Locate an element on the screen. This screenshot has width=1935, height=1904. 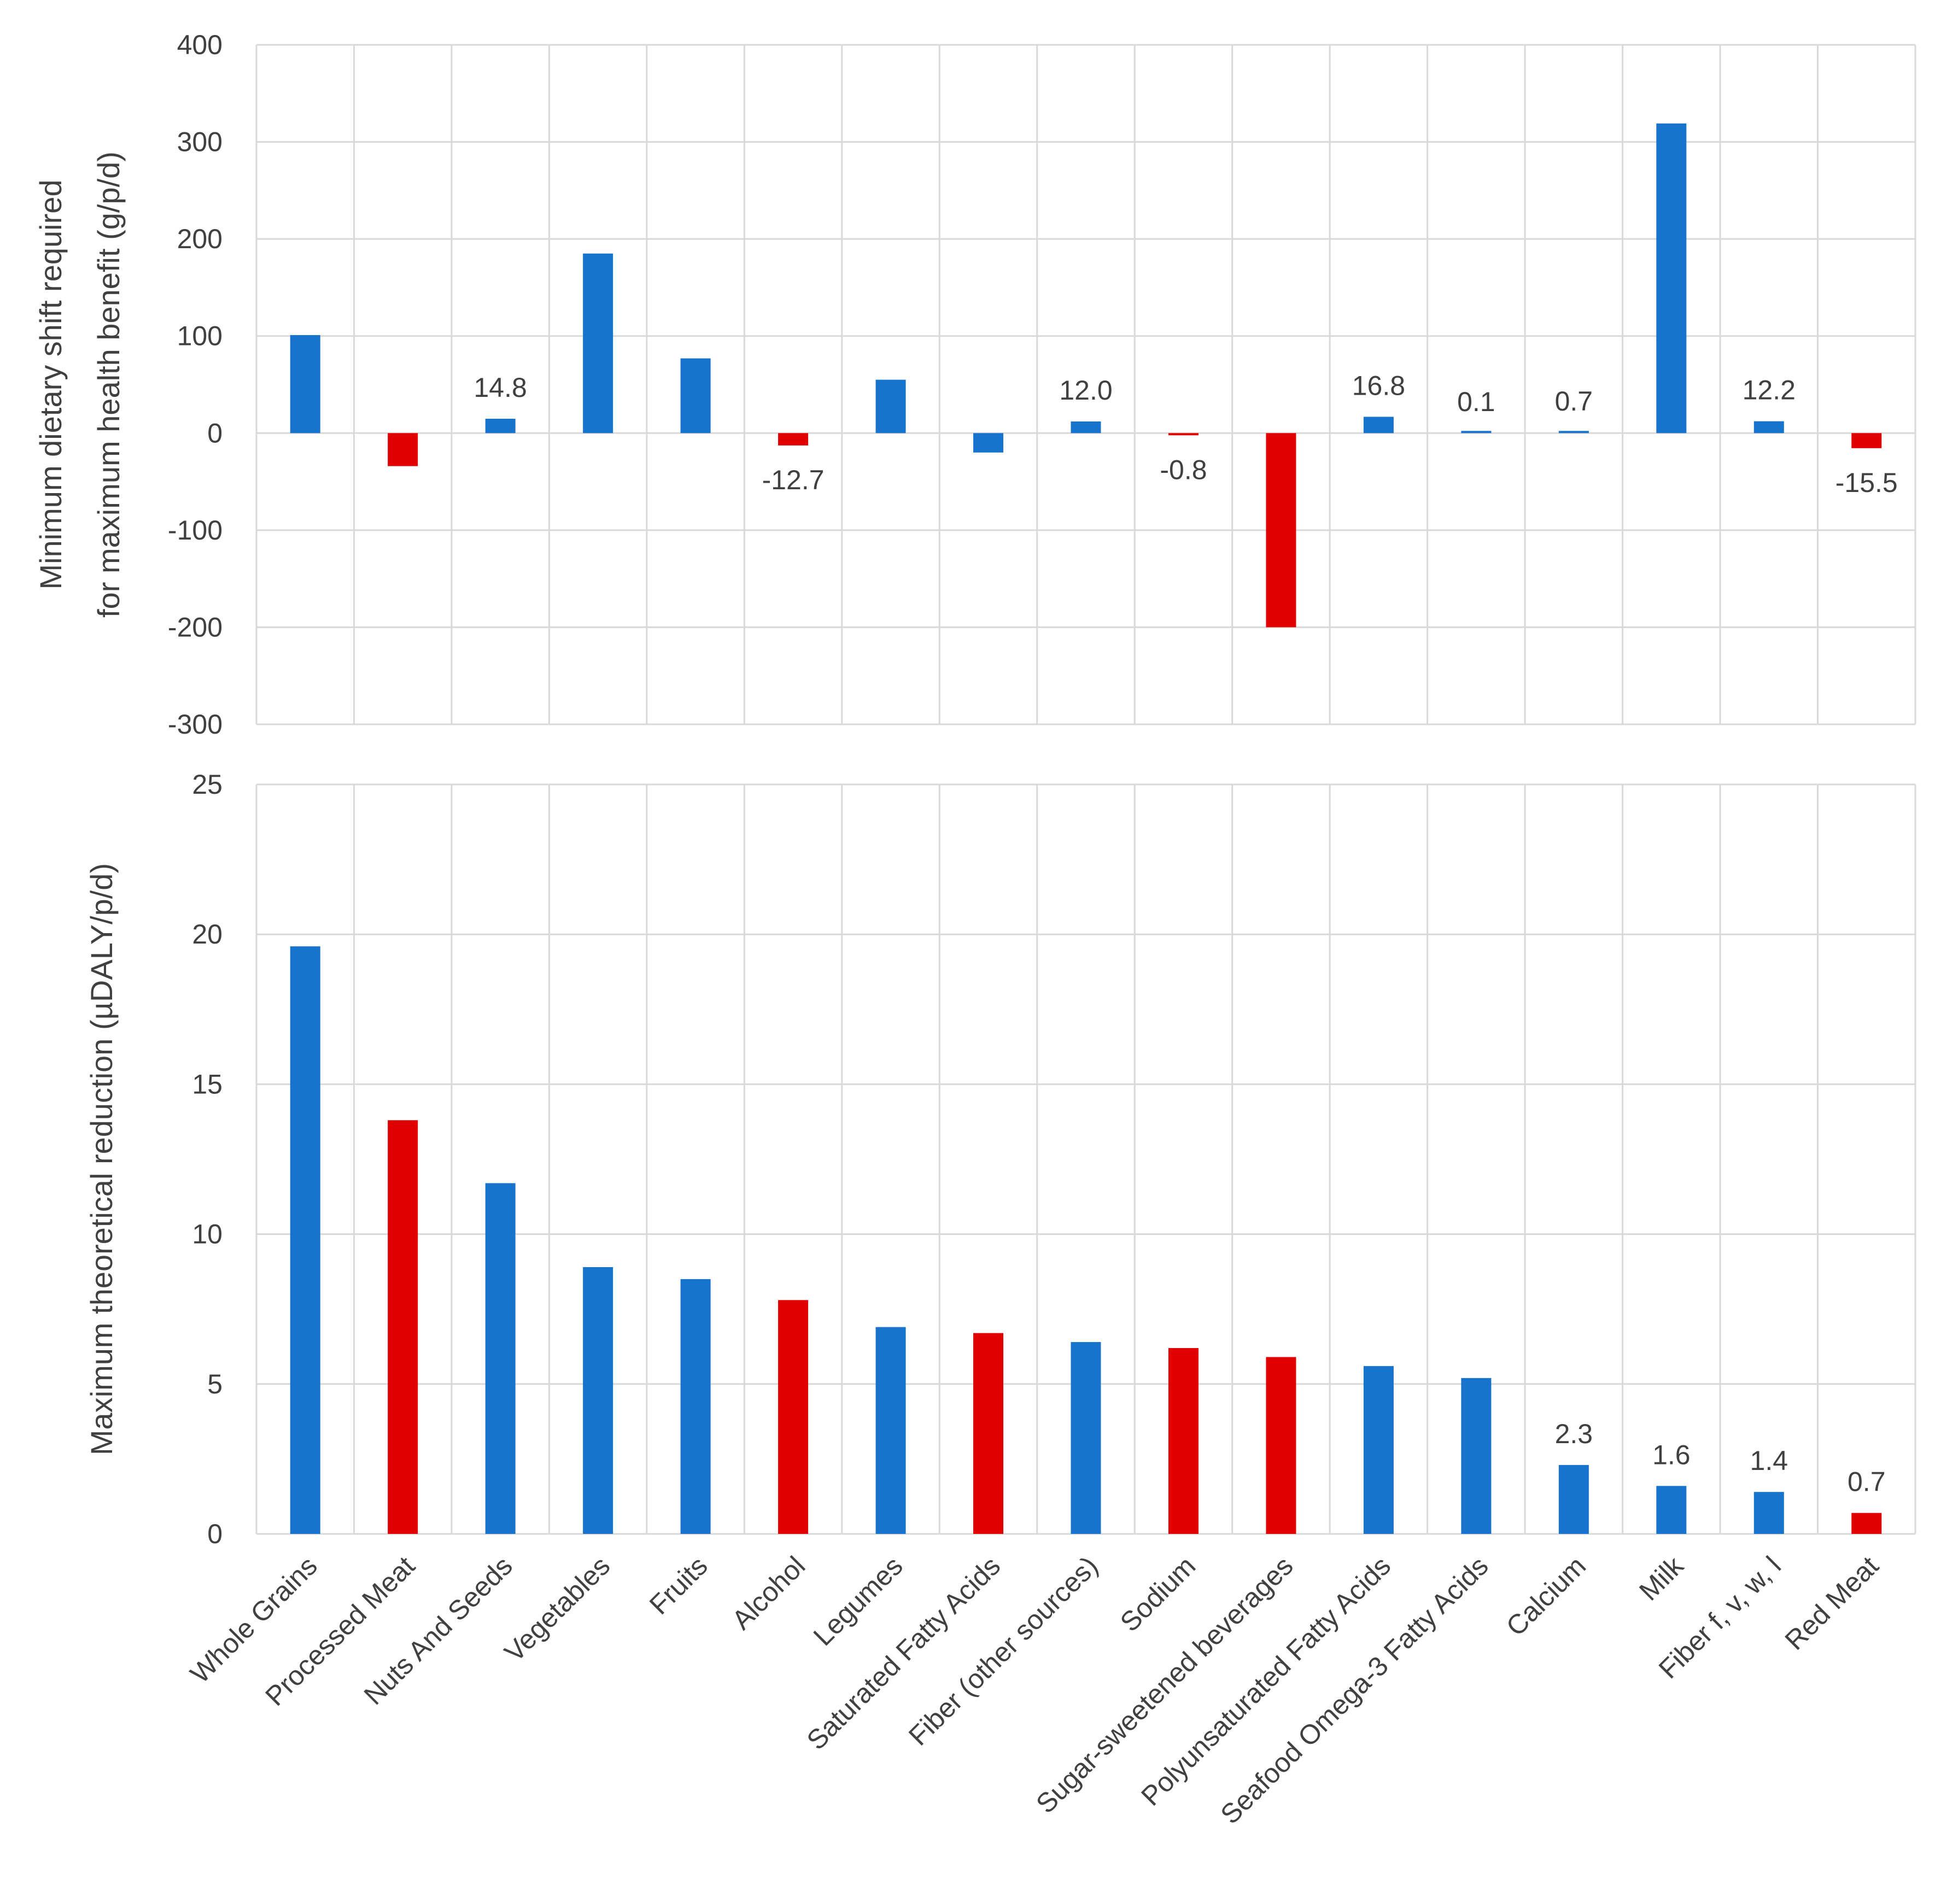
y-tick-label: -200 is located at coordinates (195, 627).